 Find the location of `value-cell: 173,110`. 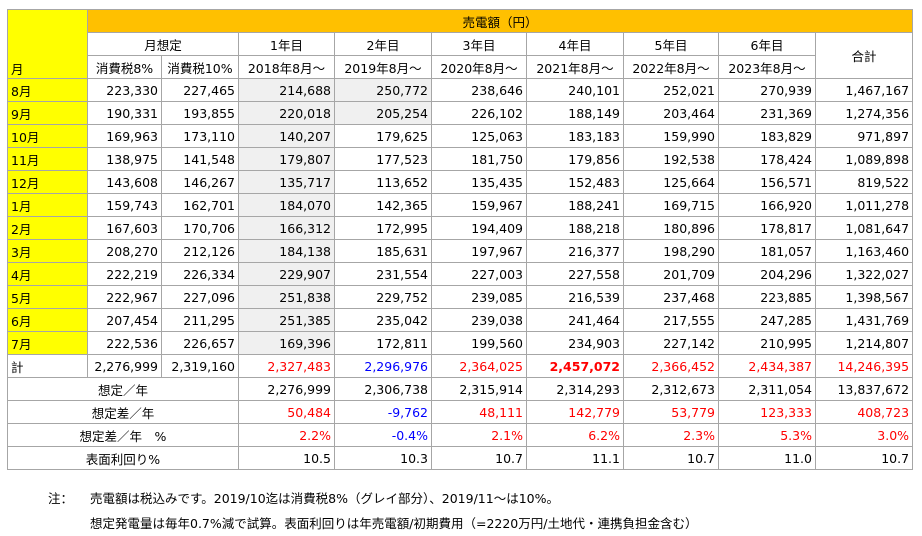

value-cell: 173,110 is located at coordinates (200, 136).